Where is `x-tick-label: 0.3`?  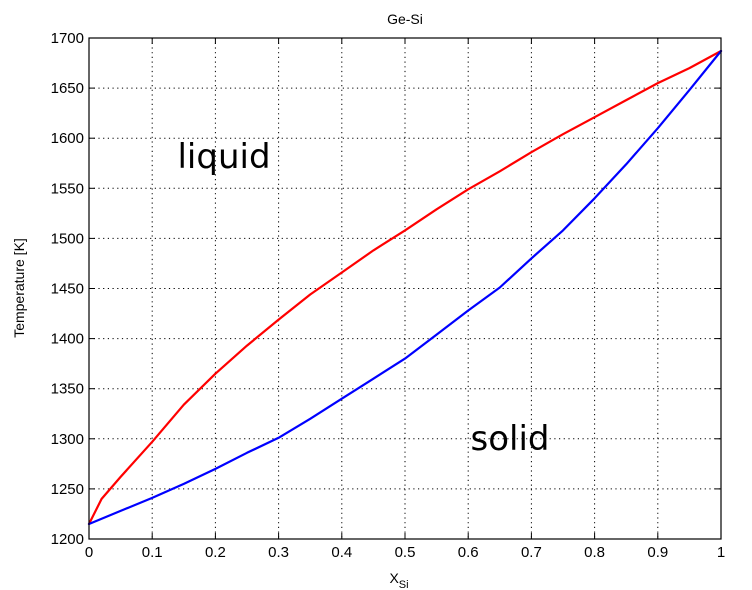 x-tick-label: 0.3 is located at coordinates (278, 552).